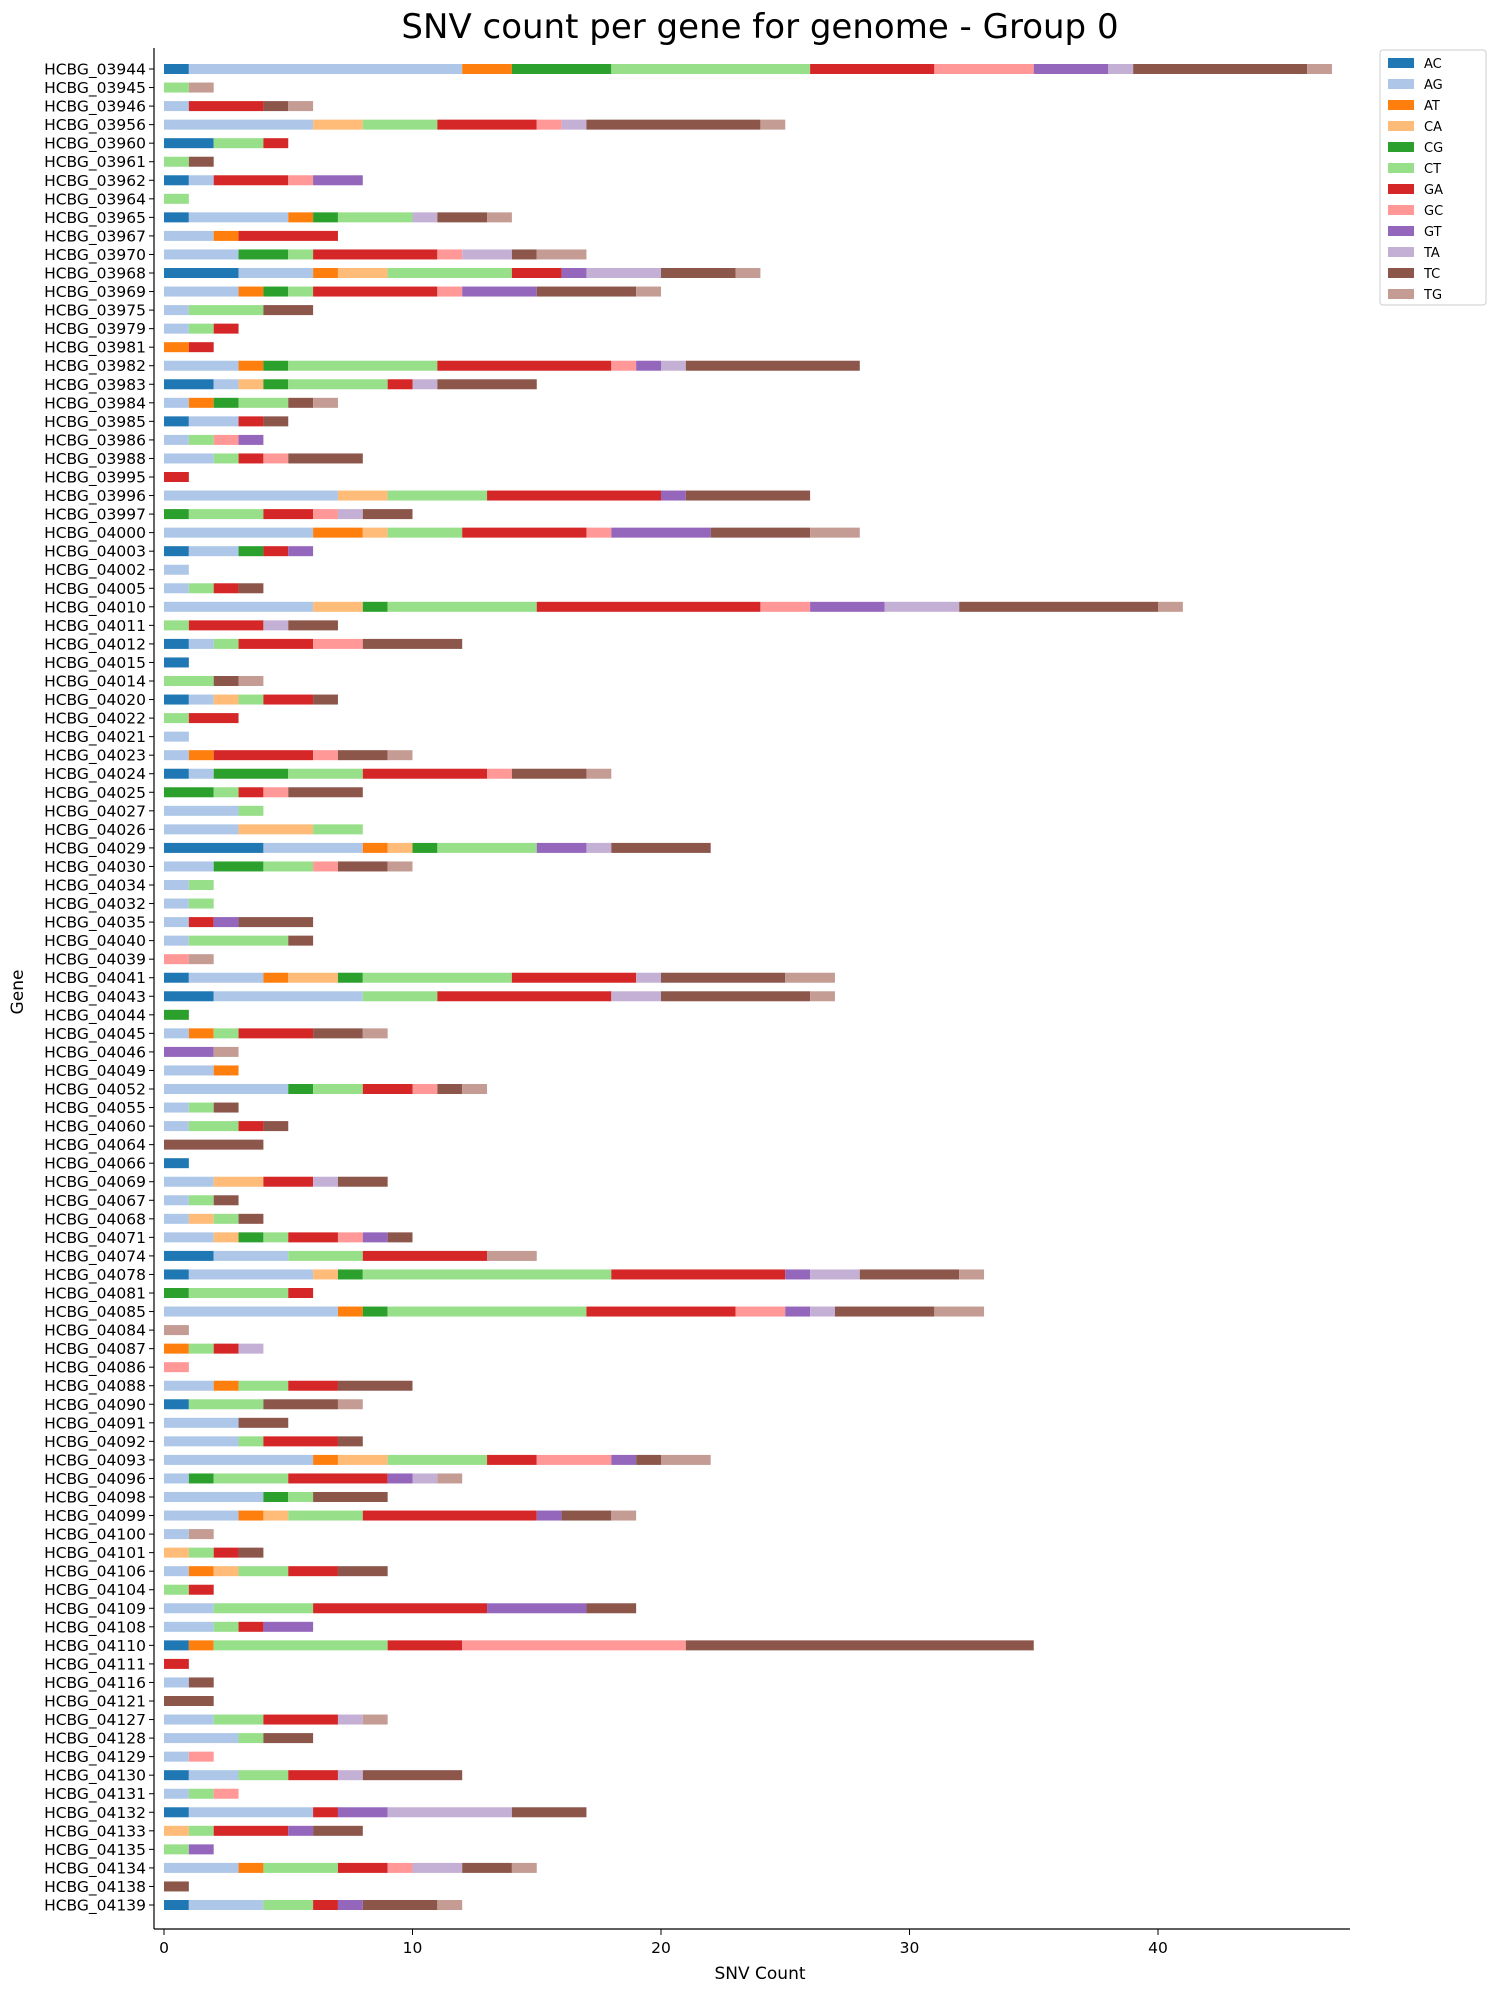 Image resolution: width=1493 pixels, height=1992 pixels. What do you see at coordinates (711, 69) in the screenshot?
I see `bar-segment-HCBG_03944-CT` at bounding box center [711, 69].